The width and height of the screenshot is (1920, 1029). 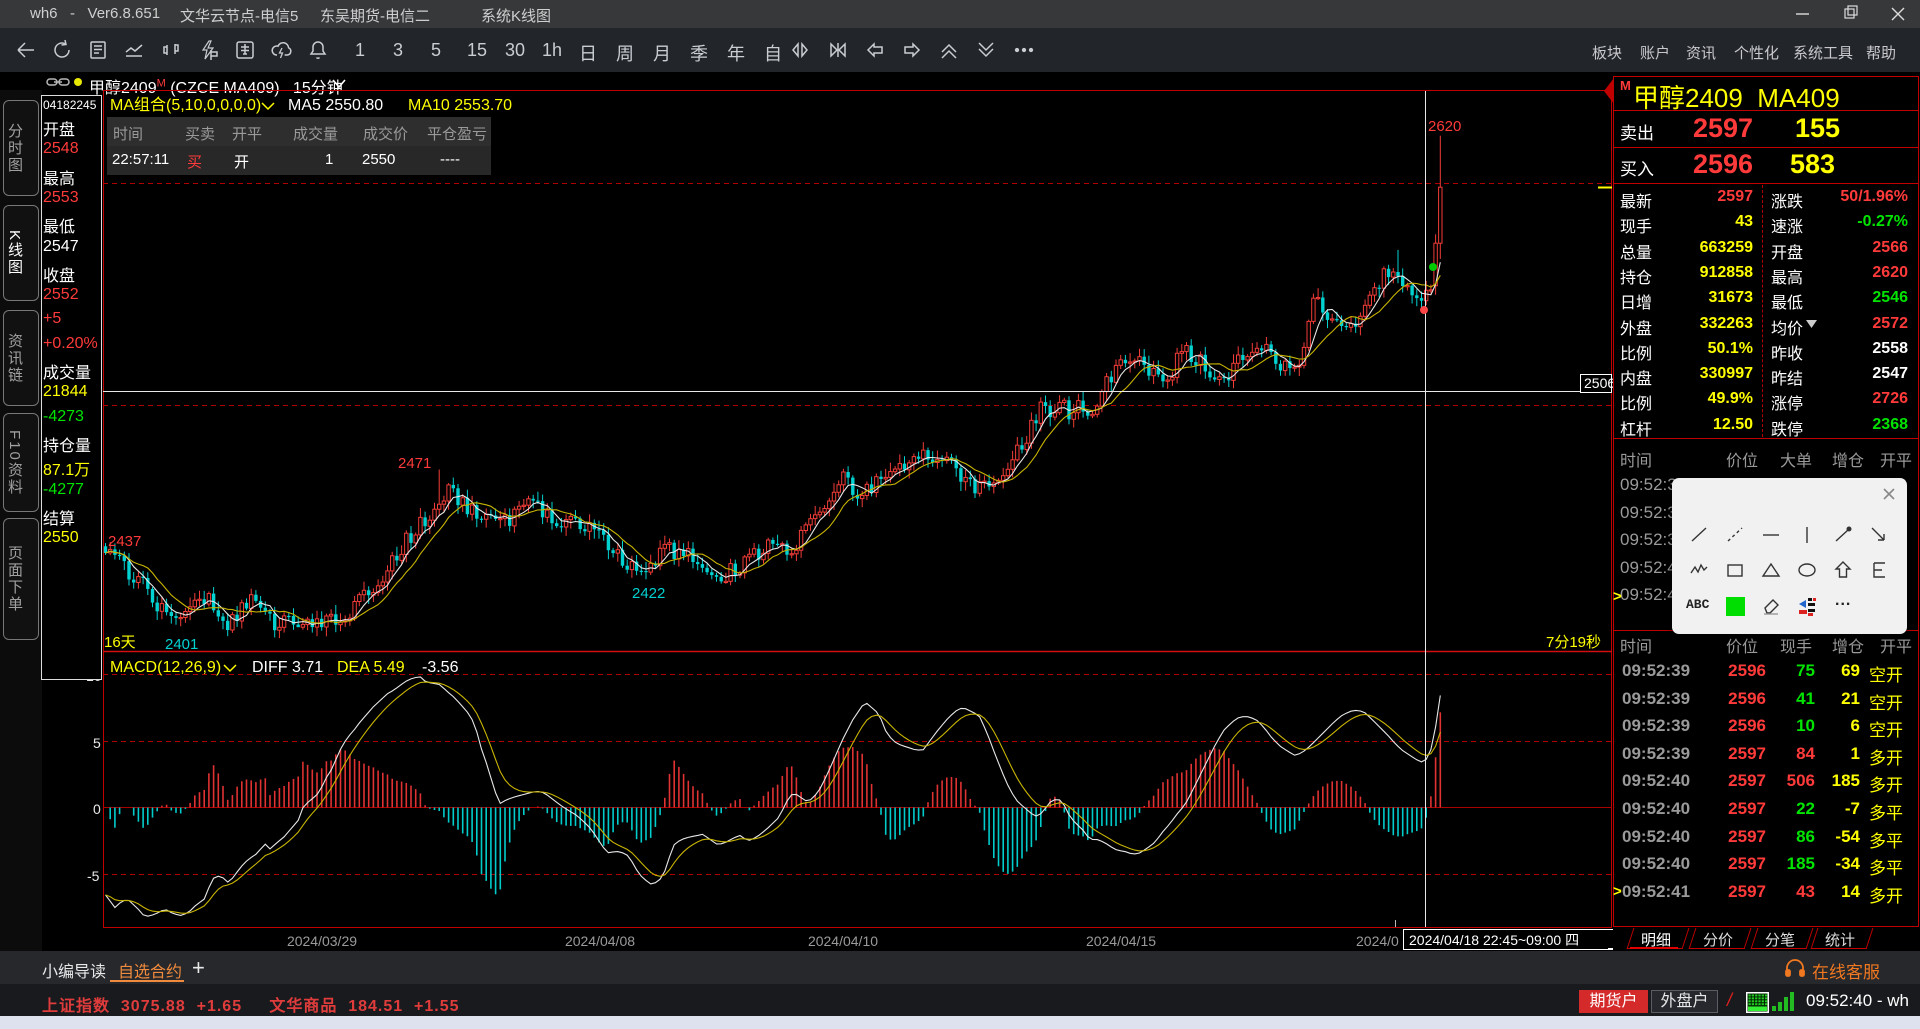 I want to click on svg-text: MA5 2550.80, so click(x=335, y=105).